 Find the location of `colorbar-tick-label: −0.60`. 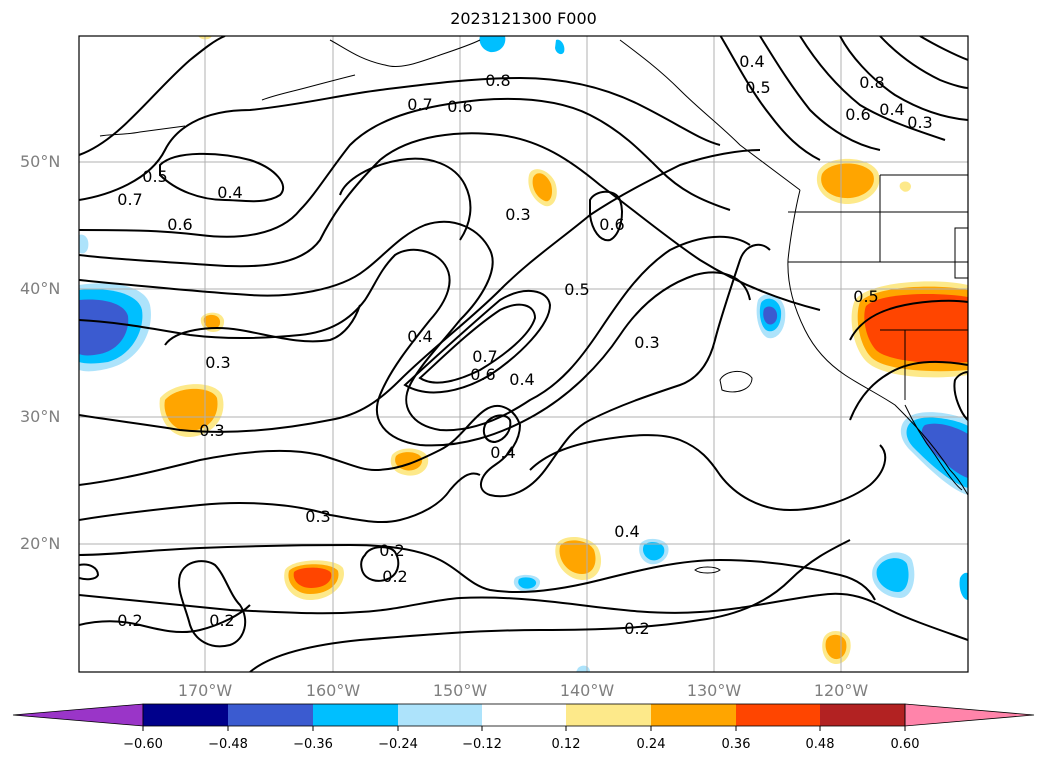

colorbar-tick-label: −0.60 is located at coordinates (143, 744).